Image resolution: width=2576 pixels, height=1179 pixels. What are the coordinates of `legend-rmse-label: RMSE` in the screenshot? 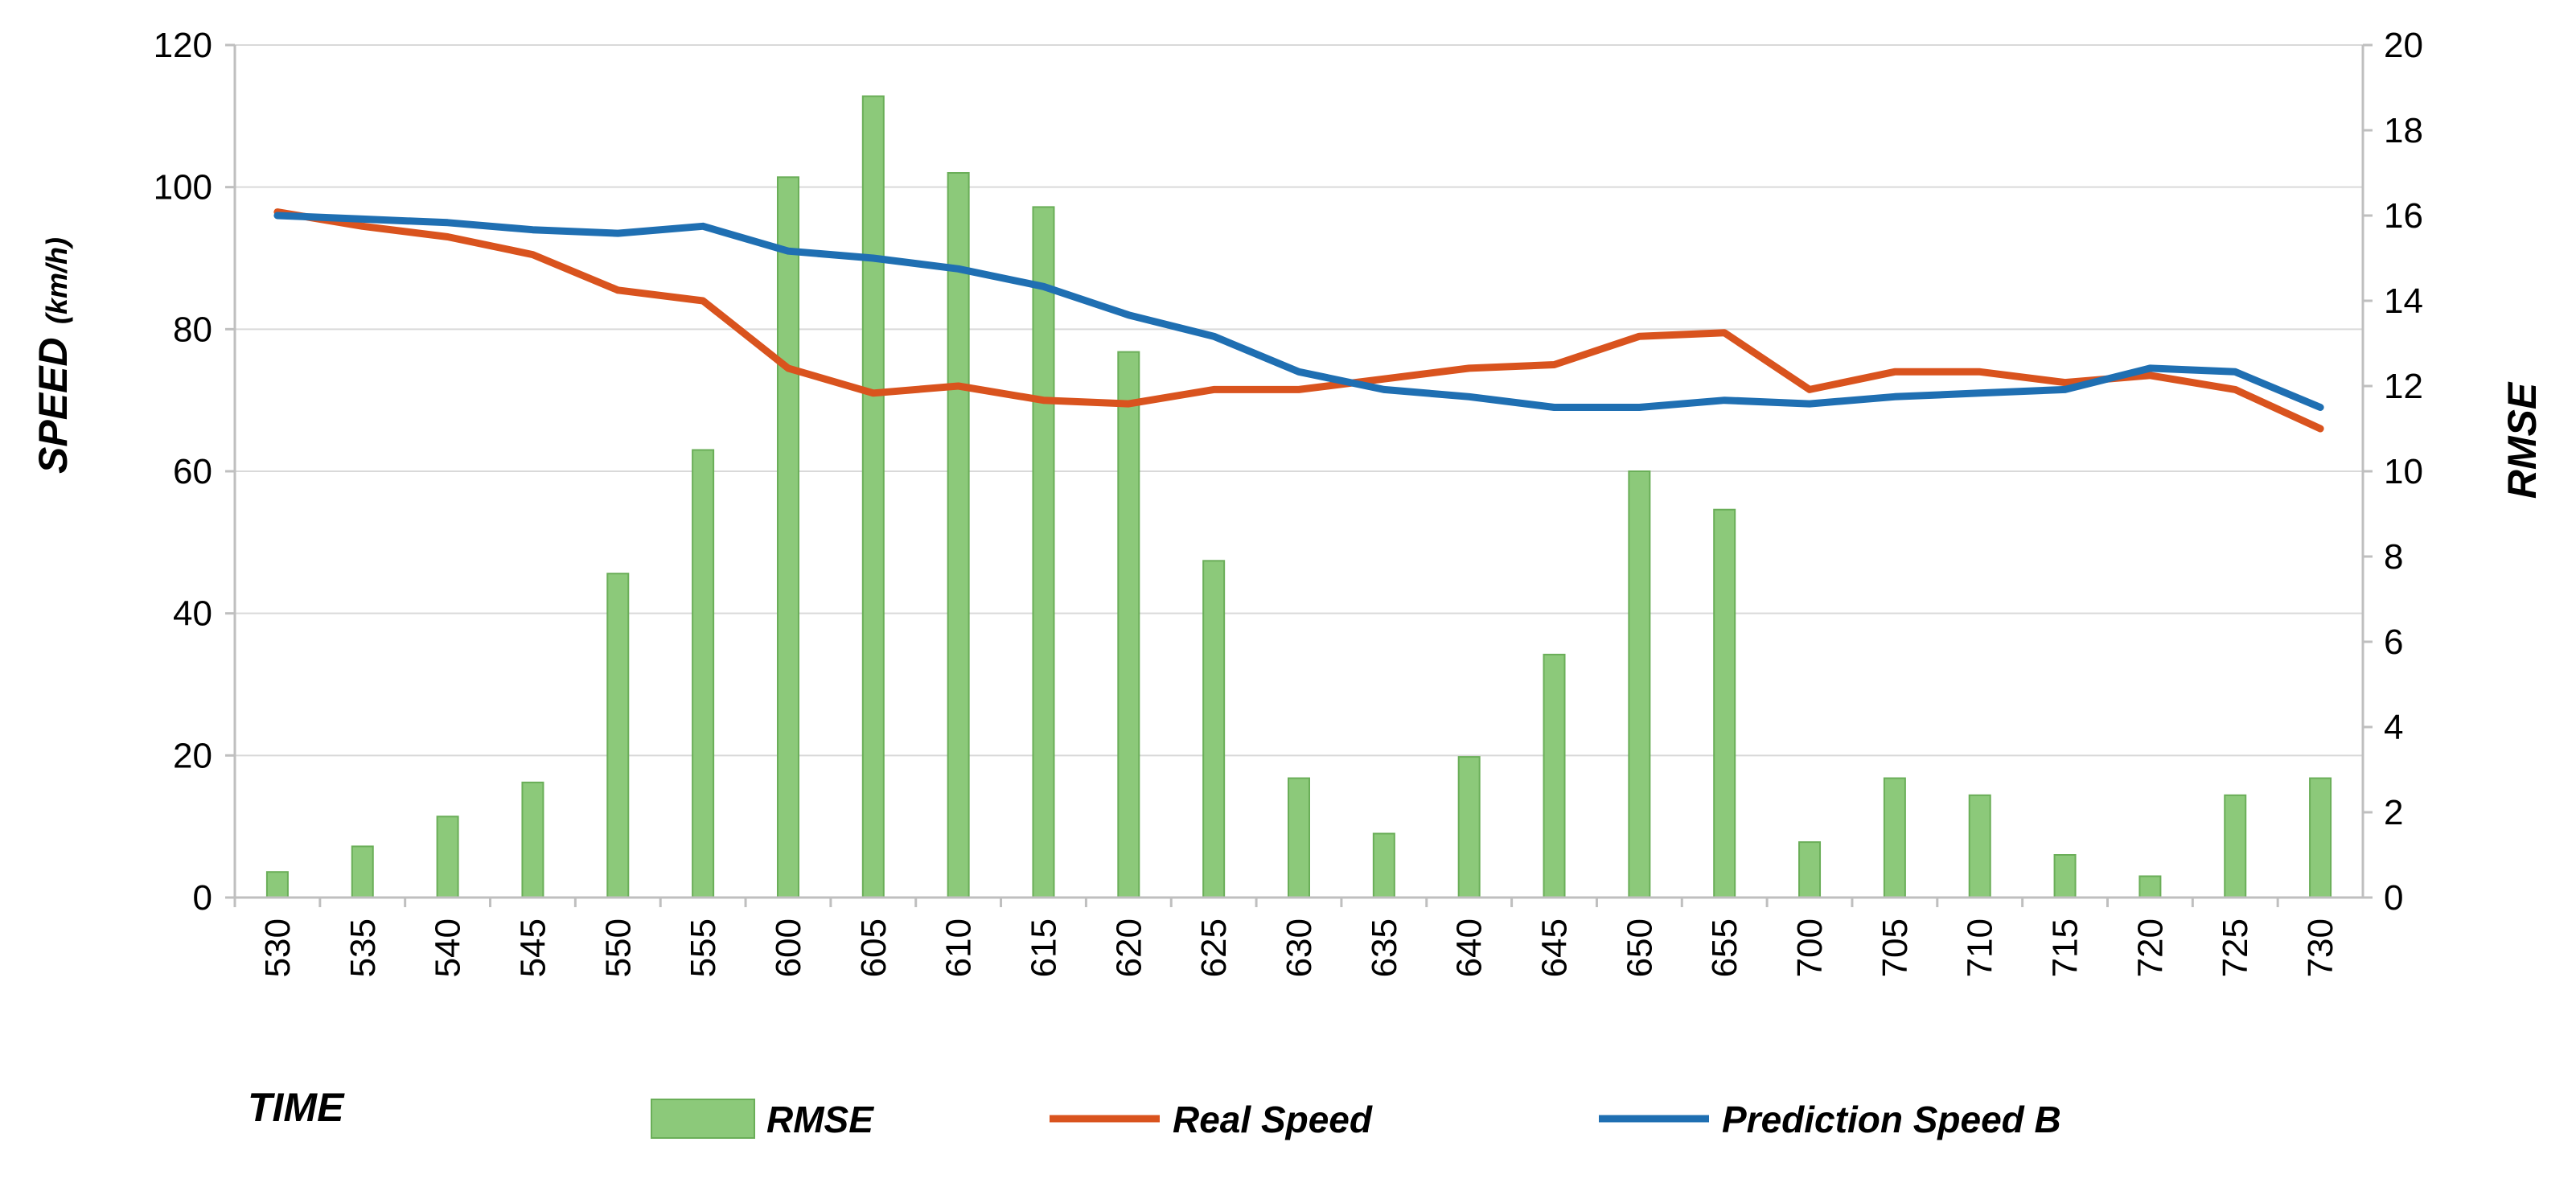 It's located at (820, 1119).